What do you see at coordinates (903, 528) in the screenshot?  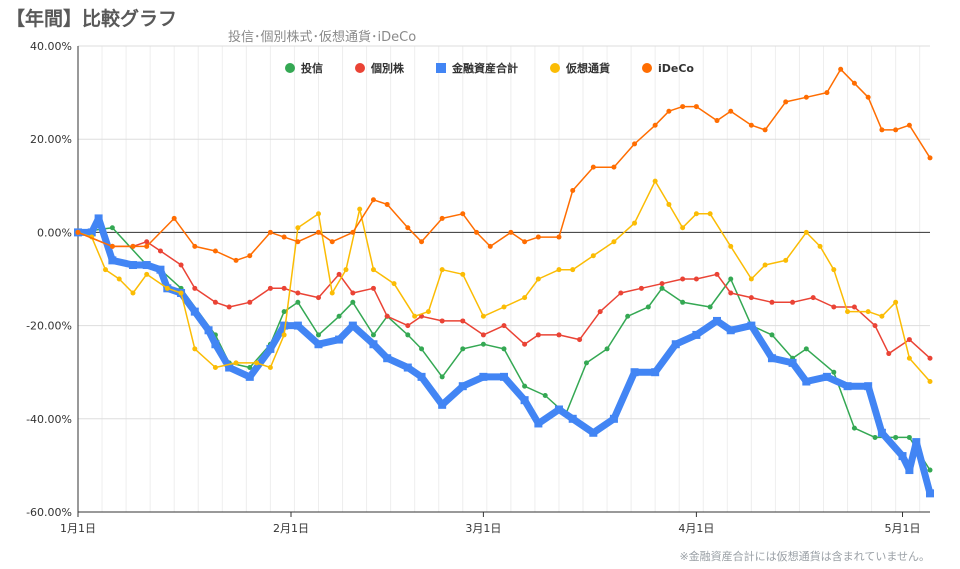 I see `x-tick-label: 5月1日` at bounding box center [903, 528].